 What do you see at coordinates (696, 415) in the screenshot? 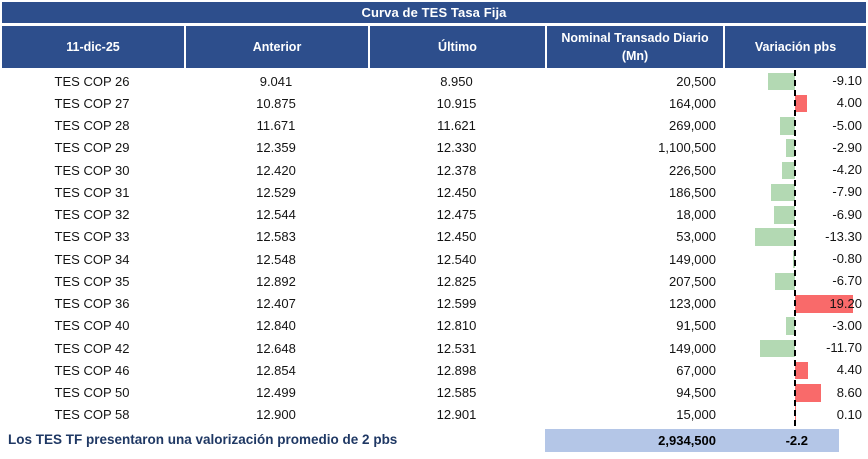
I see `nominal-cell: 15,000` at bounding box center [696, 415].